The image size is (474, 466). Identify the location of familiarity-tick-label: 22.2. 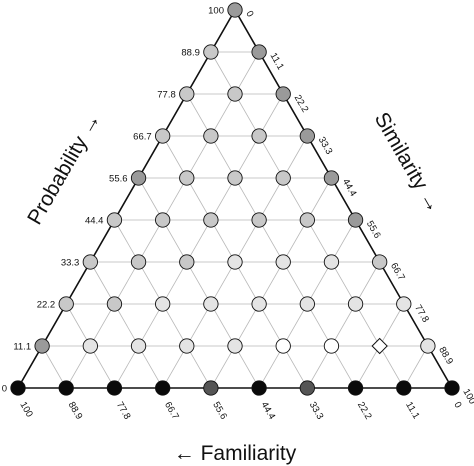
(364, 411).